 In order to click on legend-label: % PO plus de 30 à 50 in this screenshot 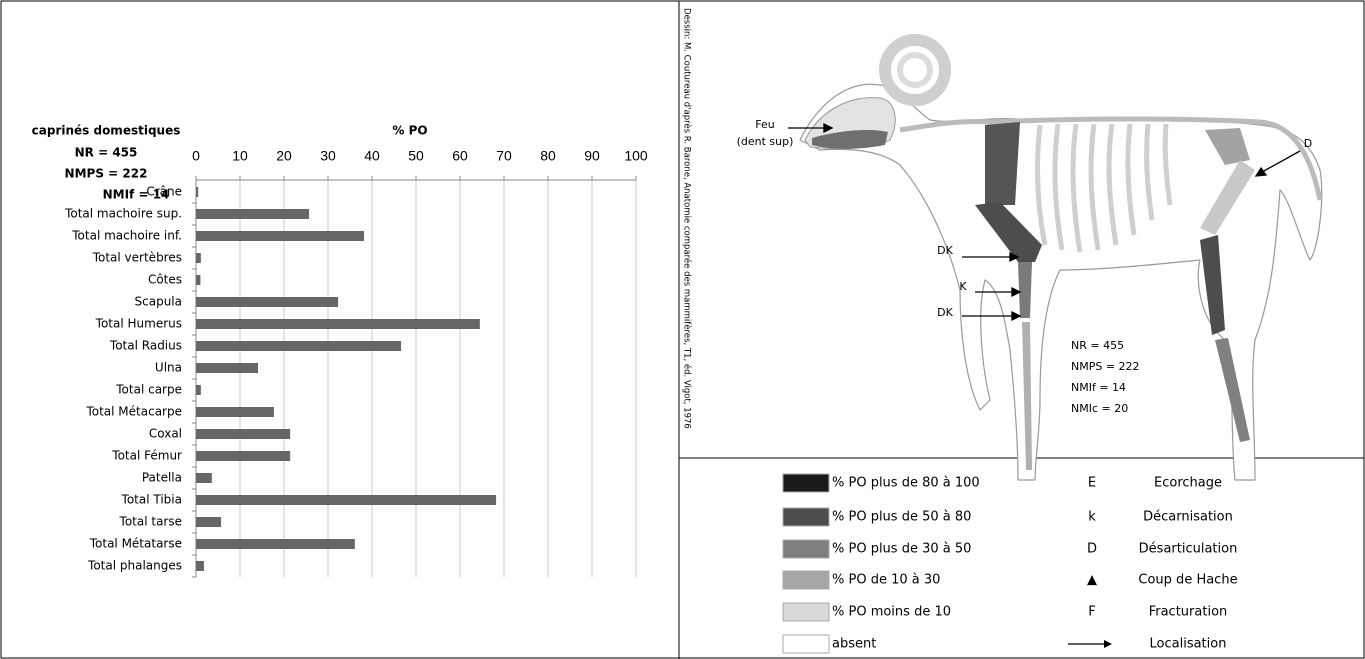, I will do `click(901, 549)`.